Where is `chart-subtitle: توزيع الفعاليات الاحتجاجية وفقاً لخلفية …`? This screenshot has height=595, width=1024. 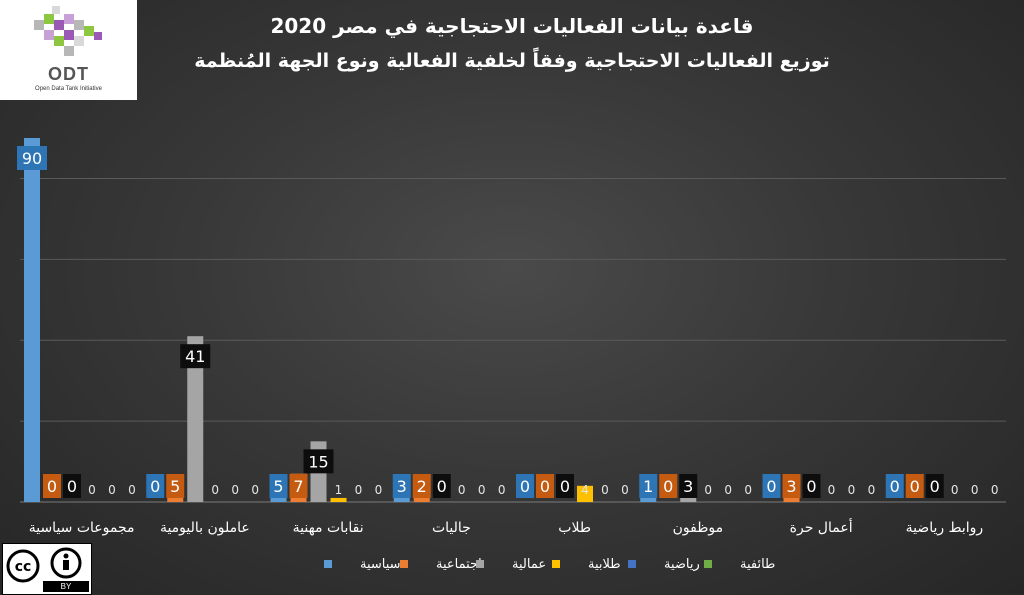 chart-subtitle: توزيع الفعاليات الاحتجاجية وفقاً لخلفية … is located at coordinates (512, 59).